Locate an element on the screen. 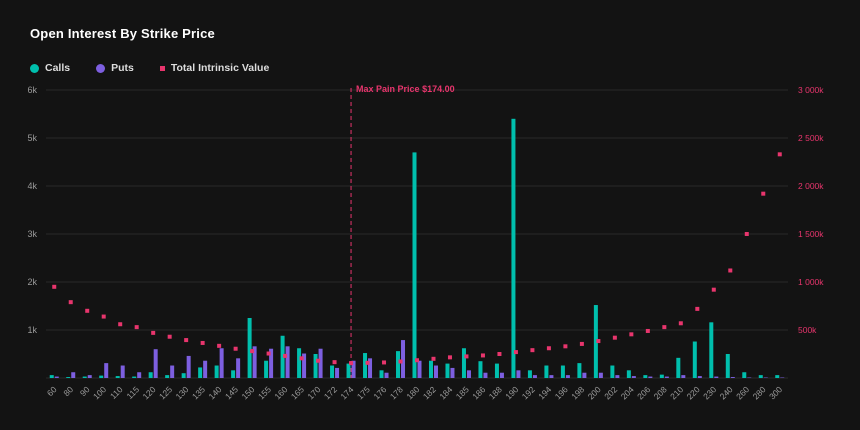 The image size is (860, 430). legend-item-intrinsic: Total Intrinsic Value is located at coordinates (214, 68).